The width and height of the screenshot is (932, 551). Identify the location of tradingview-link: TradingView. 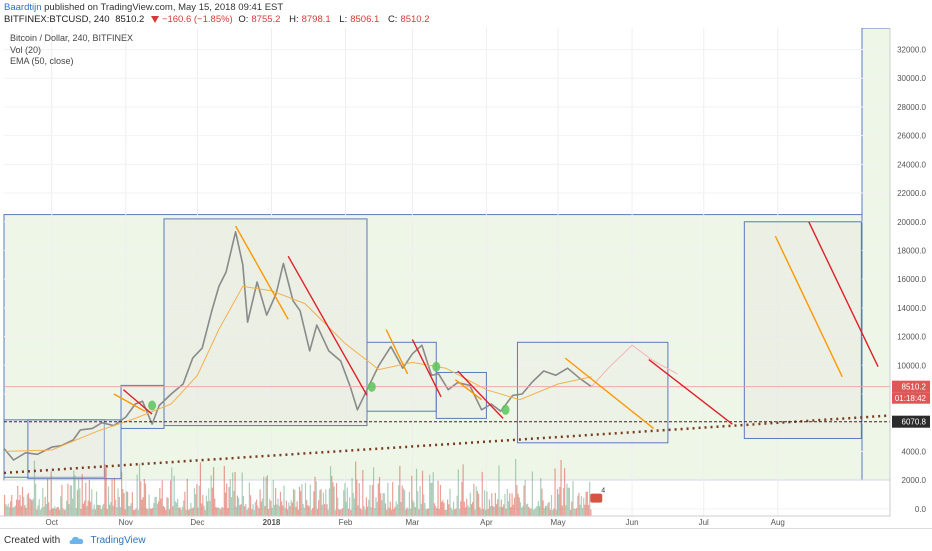
(118, 540).